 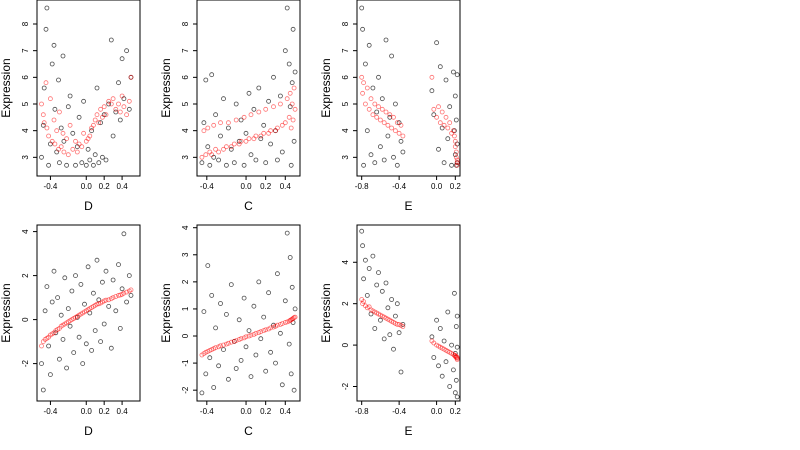 What do you see at coordinates (399, 411) in the screenshot?
I see `x-tick-label: -0.4` at bounding box center [399, 411].